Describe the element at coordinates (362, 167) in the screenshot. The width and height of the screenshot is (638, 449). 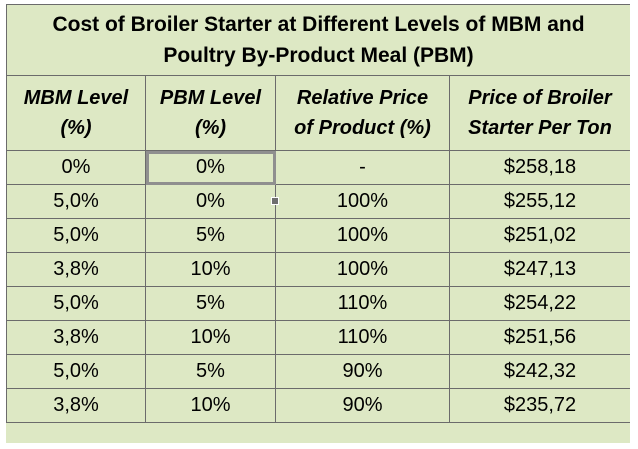
I see `cell-relative-price: -` at that location.